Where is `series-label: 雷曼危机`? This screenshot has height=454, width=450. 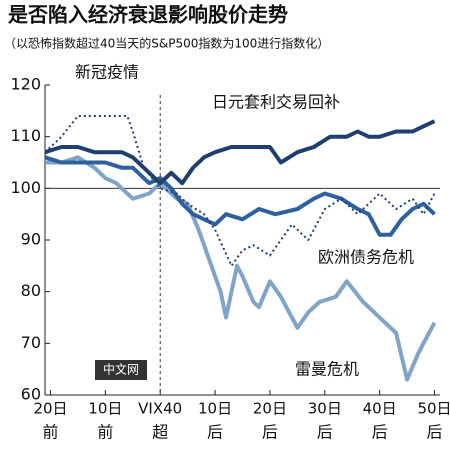
series-label: 雷曼危机 is located at coordinates (327, 369).